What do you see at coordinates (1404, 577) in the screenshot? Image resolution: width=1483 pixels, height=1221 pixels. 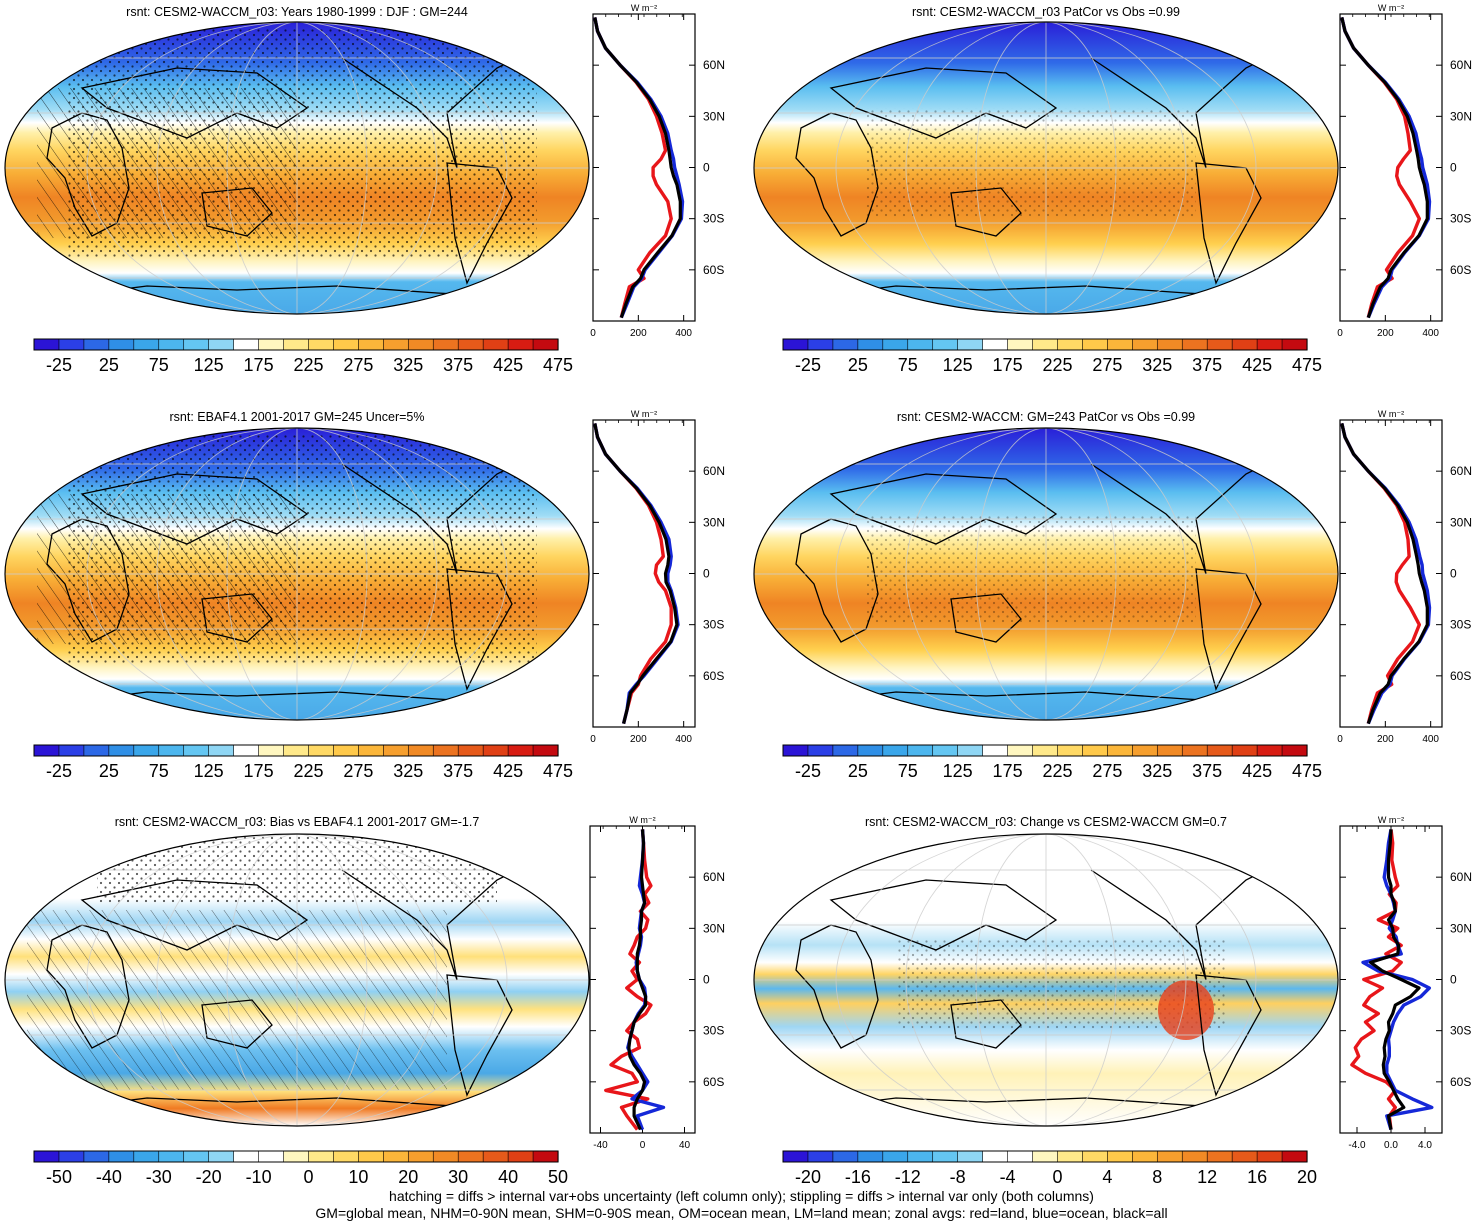 I see `panel-3-zonal-mean: 0 200 400 W m⁻² 60N 30N 0 30S 60S` at bounding box center [1404, 577].